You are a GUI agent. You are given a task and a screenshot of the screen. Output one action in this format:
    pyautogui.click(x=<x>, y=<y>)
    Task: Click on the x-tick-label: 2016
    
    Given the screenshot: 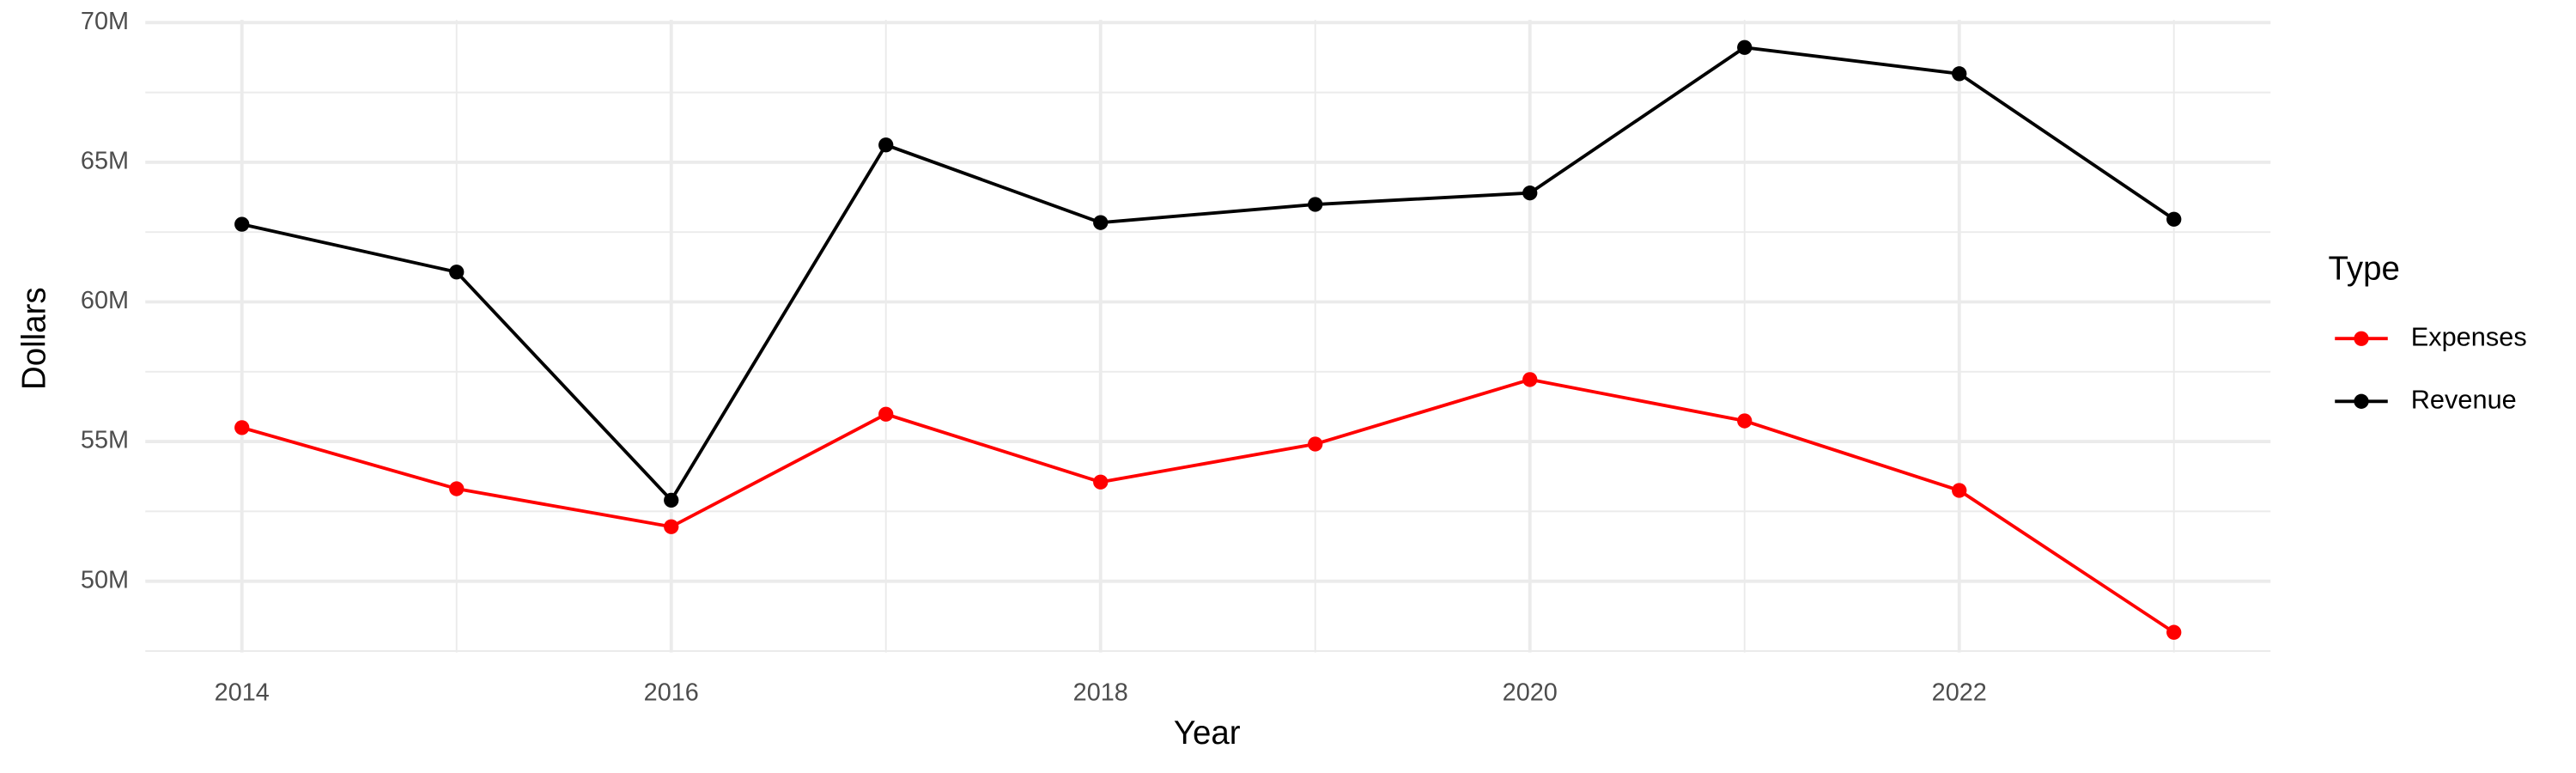 What is the action you would take?
    pyautogui.click(x=671, y=692)
    